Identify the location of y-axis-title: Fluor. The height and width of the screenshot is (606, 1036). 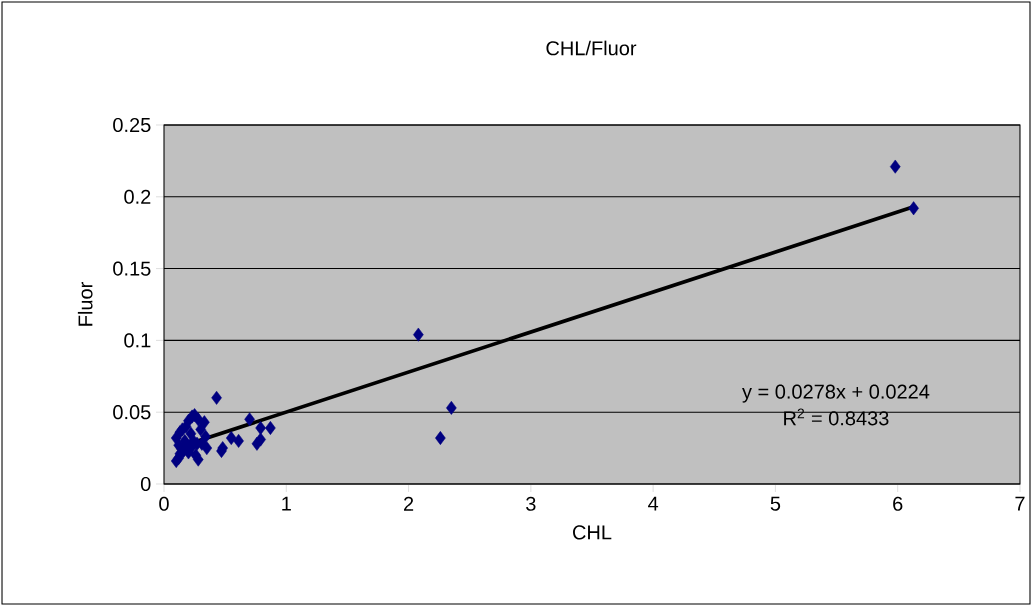
(85, 304).